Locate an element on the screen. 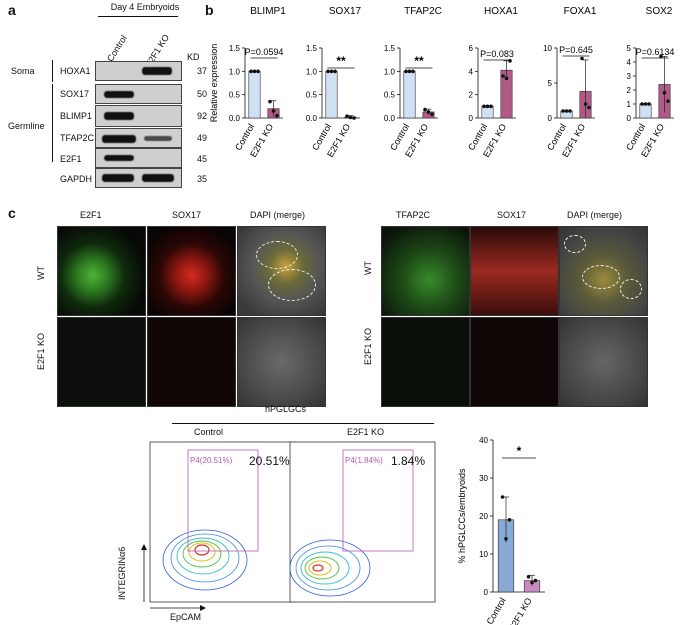  x-tick-label: E2F1 KO is located at coordinates (520, 610).